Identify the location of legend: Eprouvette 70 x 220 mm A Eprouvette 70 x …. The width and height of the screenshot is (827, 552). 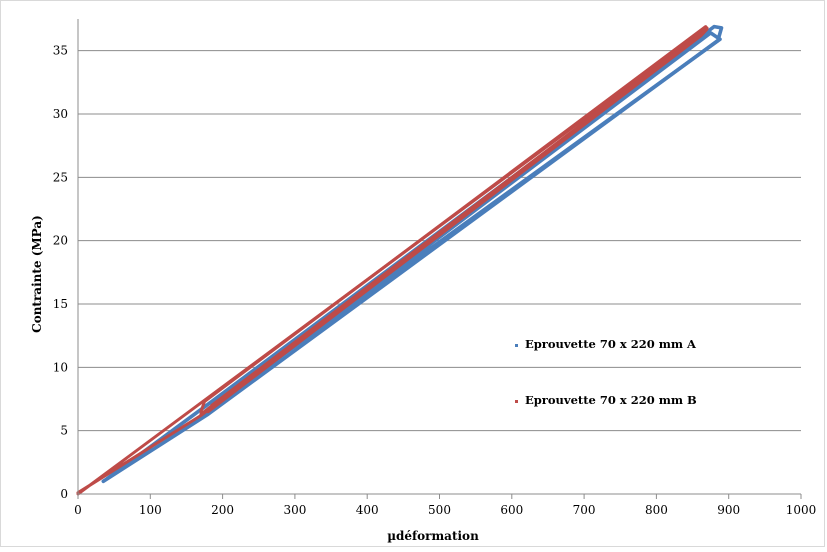
(606, 372).